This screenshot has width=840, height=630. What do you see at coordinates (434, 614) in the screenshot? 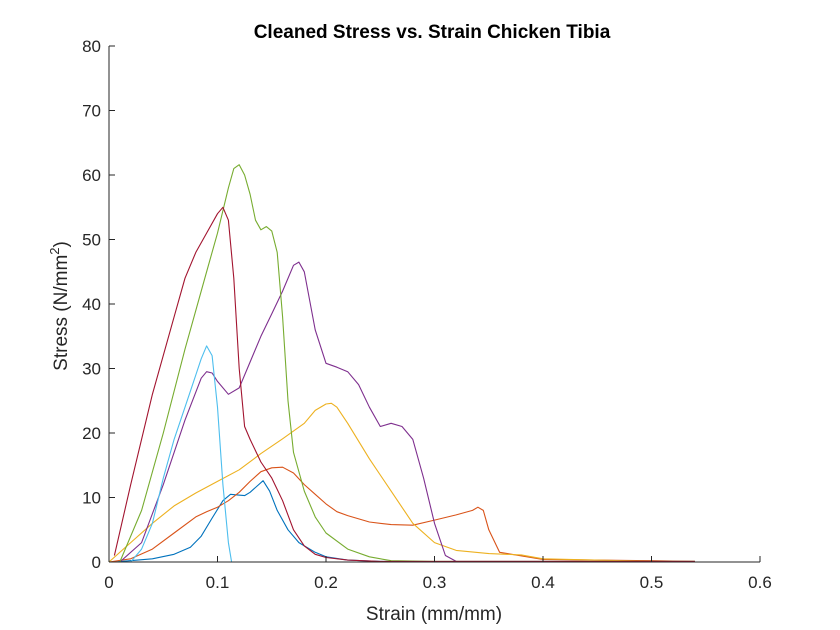
I see `x-axis-label: Strain (mm/mm)` at bounding box center [434, 614].